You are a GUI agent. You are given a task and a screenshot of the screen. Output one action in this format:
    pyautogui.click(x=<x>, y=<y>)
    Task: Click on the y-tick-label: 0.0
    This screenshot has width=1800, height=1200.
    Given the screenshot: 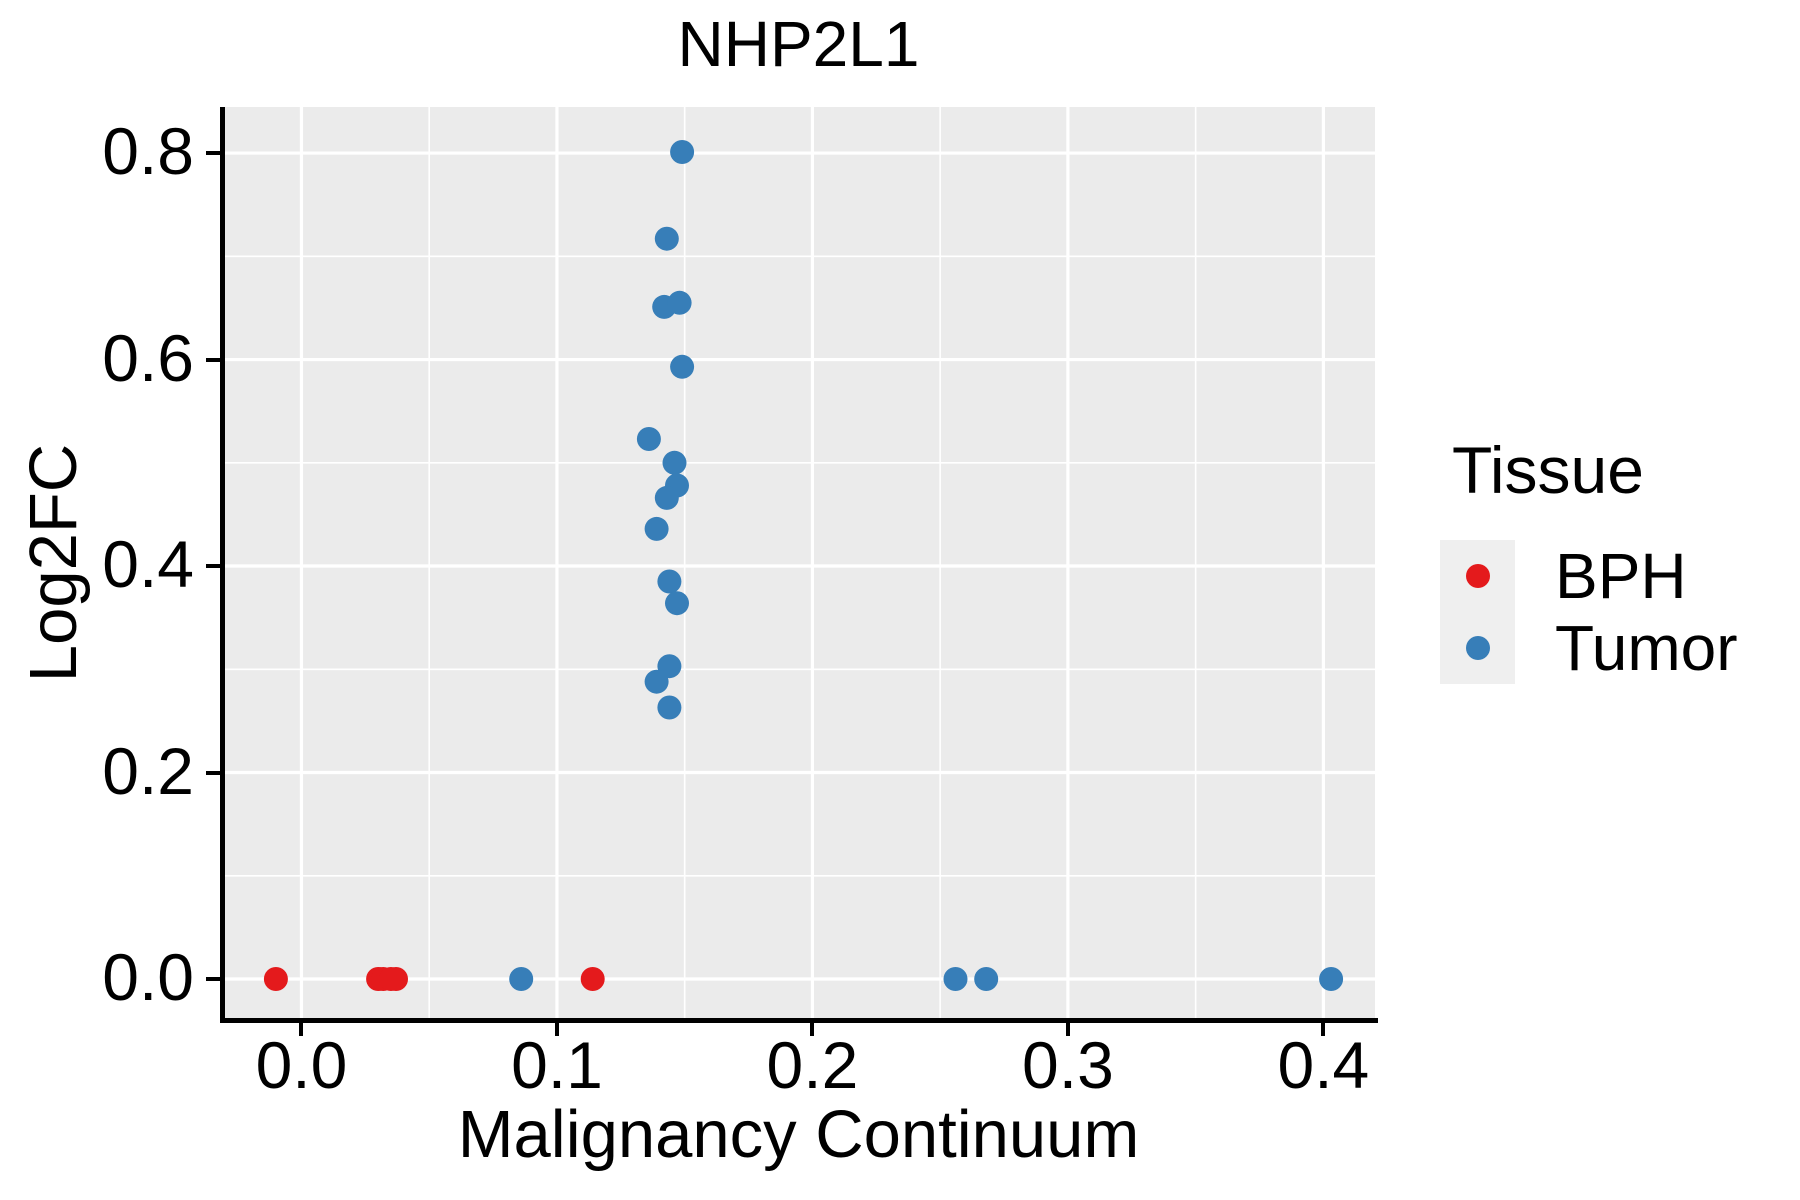 What is the action you would take?
    pyautogui.click(x=148, y=977)
    